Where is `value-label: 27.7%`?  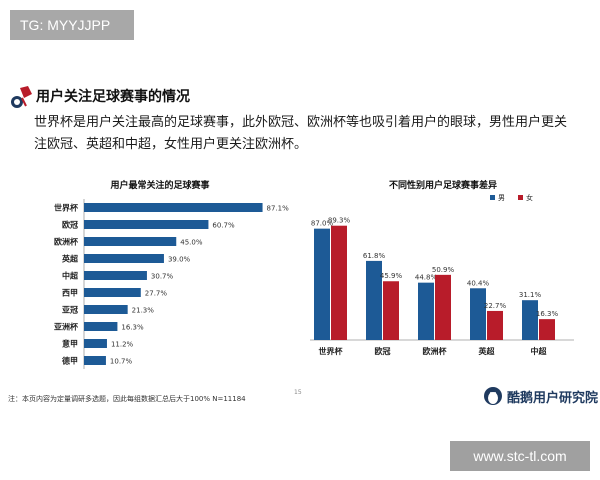
value-label: 27.7% is located at coordinates (156, 294).